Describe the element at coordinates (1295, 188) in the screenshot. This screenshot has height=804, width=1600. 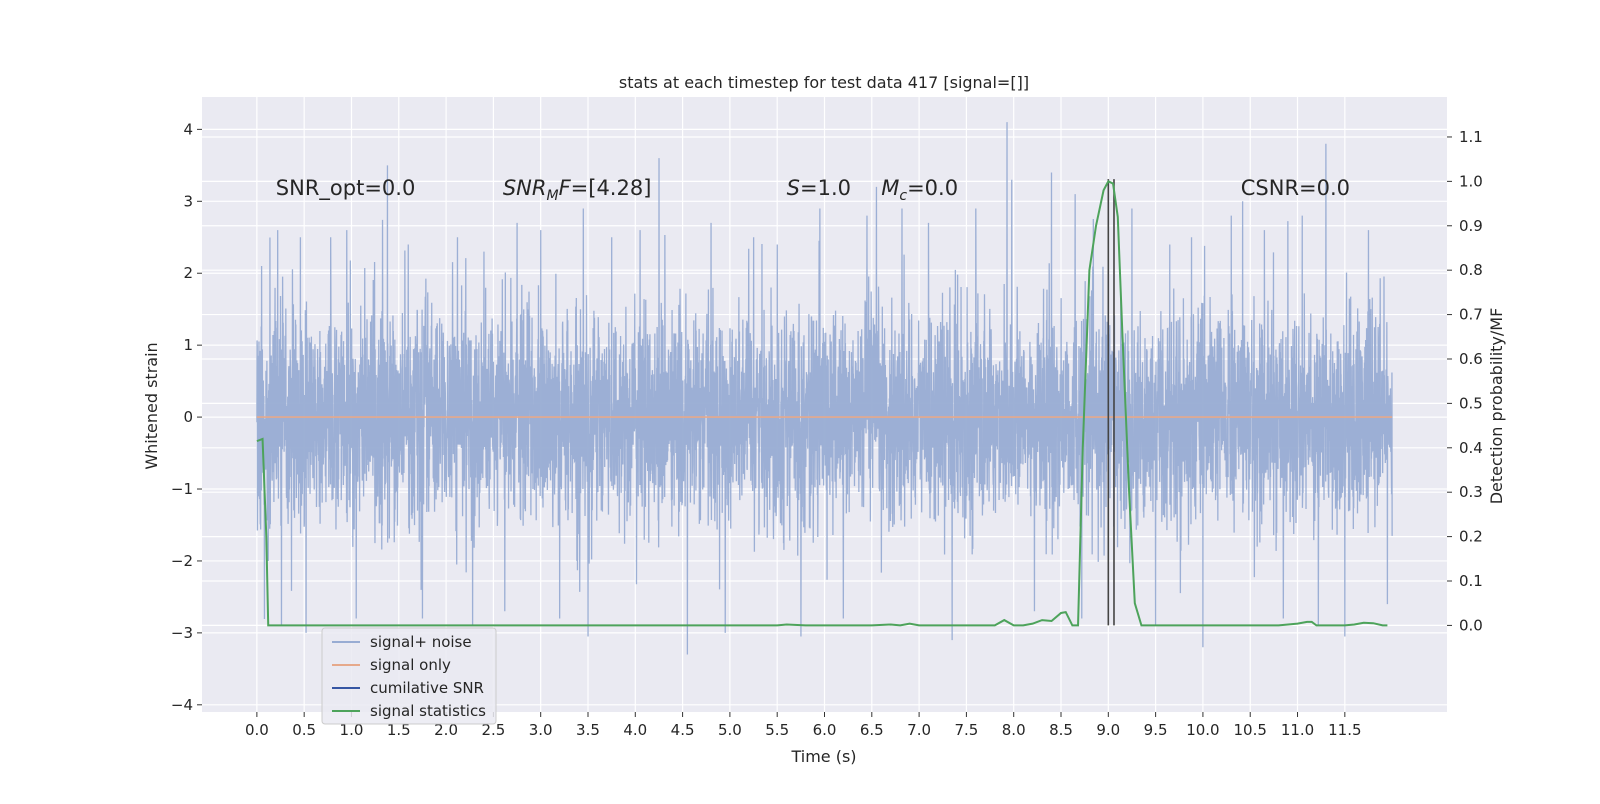
I see `annotation-4: CSNR=0.0` at that location.